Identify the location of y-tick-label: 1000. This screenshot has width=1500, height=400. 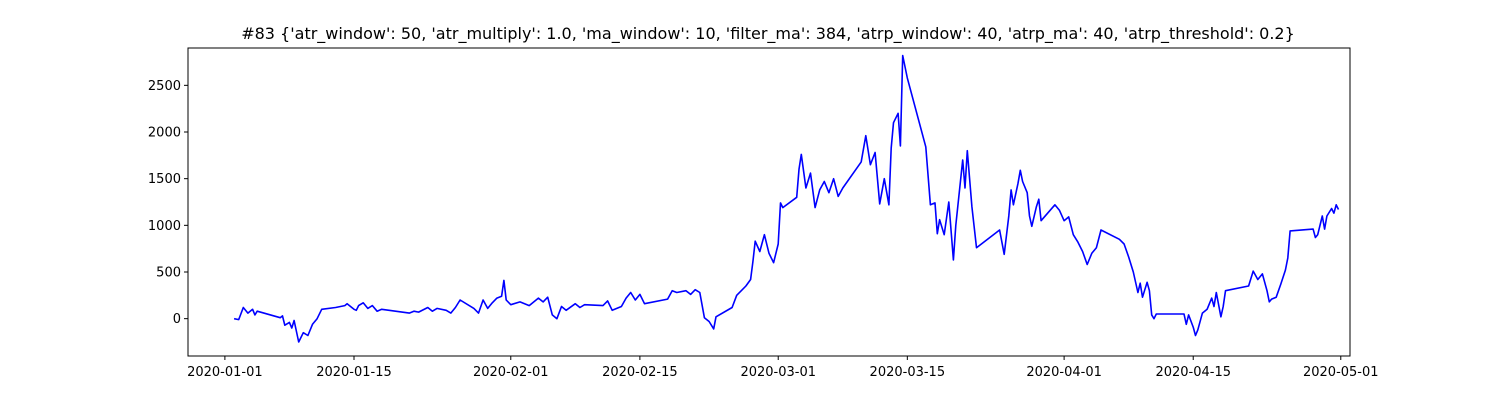
(164, 226).